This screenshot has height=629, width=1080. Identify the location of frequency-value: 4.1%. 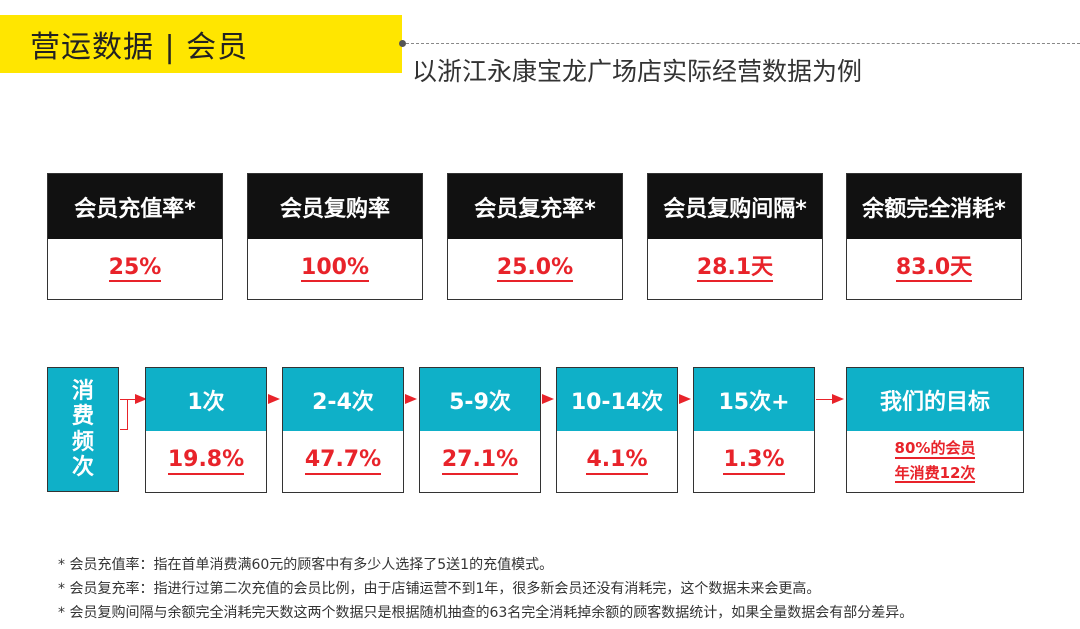
(617, 461).